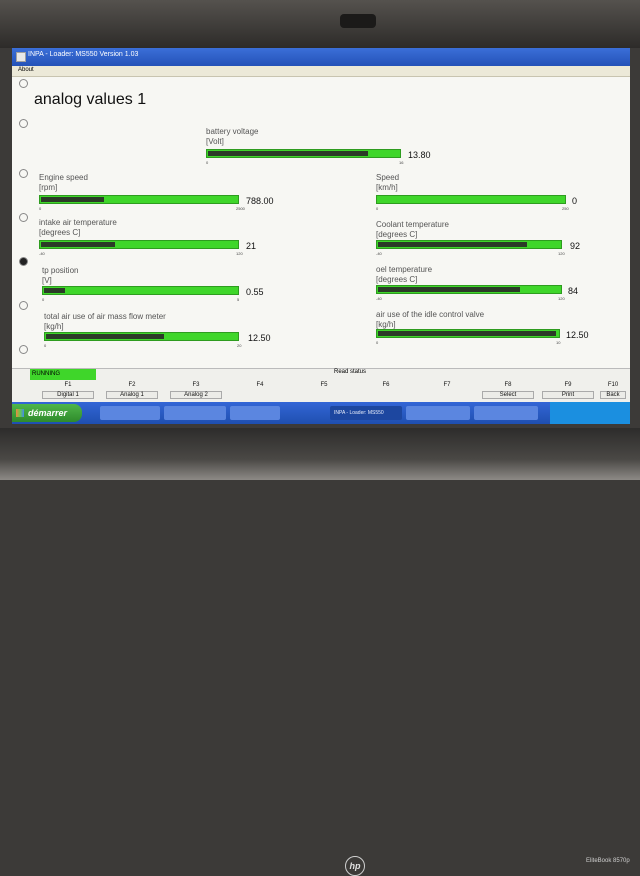  I want to click on laptop-model-label: EliteBook 8570p, so click(608, 861).